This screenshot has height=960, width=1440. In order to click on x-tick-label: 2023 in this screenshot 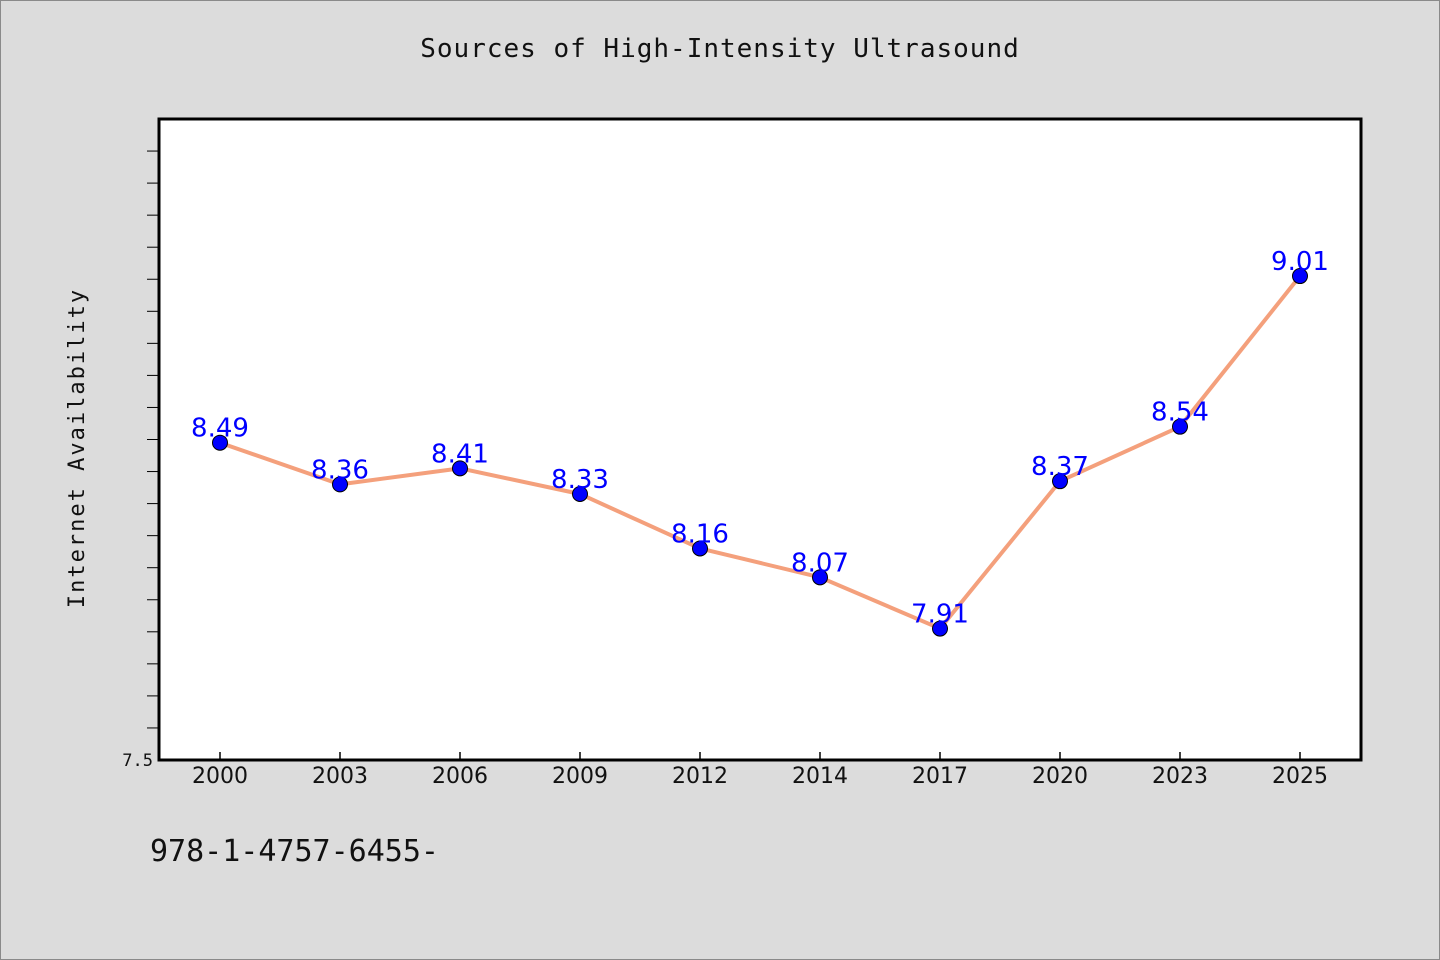, I will do `click(1180, 776)`.